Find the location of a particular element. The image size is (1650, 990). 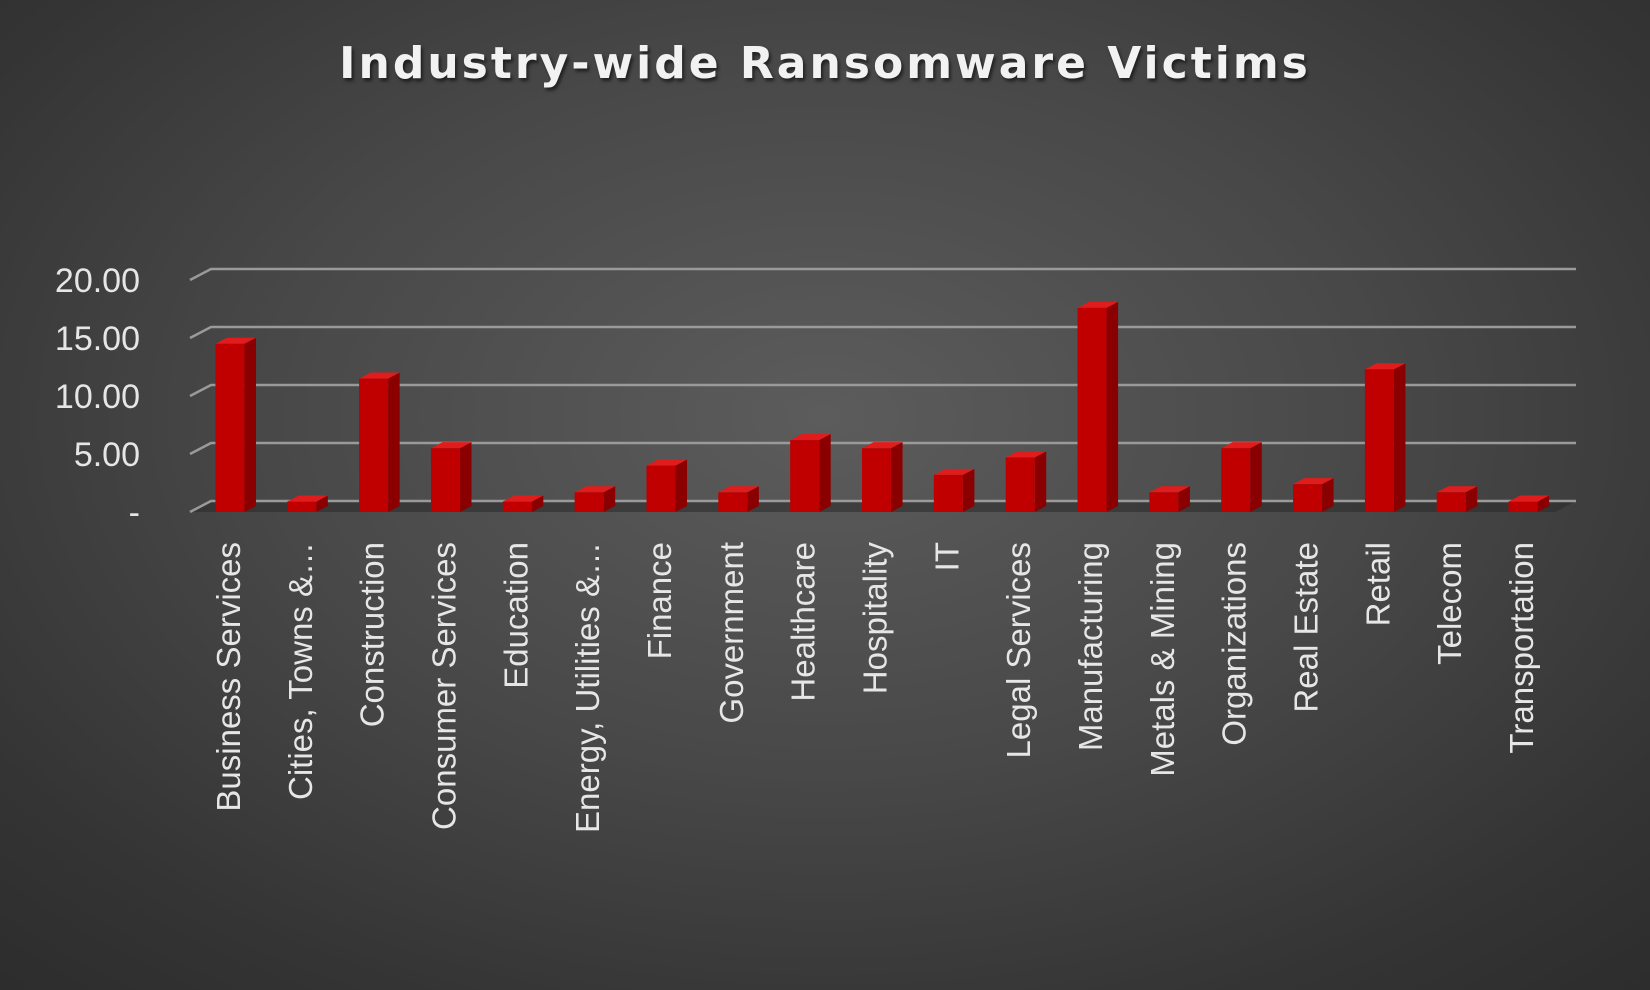

x-tick-label: Legal Services is located at coordinates (1018, 650).